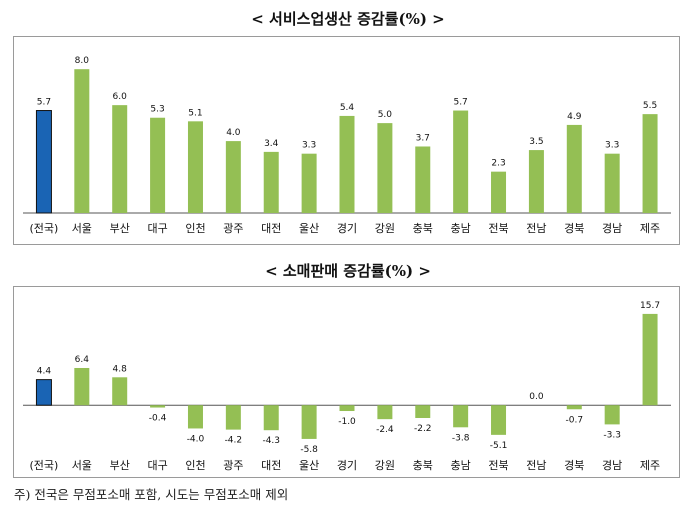 This screenshot has width=696, height=514. What do you see at coordinates (82, 61) in the screenshot?
I see `chart-1-value-label-1: 8.0` at bounding box center [82, 61].